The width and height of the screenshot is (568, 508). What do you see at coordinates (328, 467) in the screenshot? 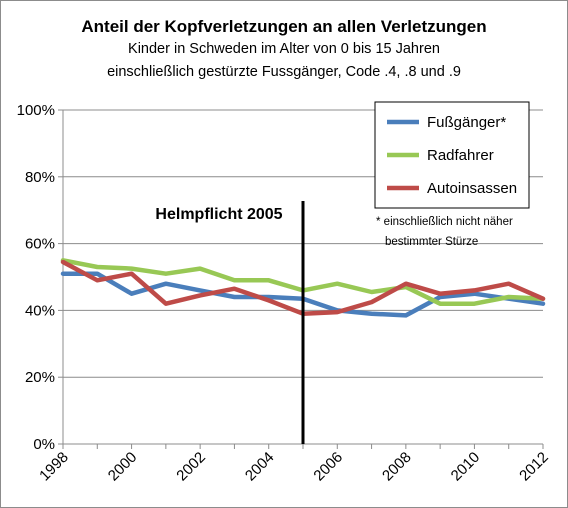
I see `x-tick-label: 2006` at bounding box center [328, 467].